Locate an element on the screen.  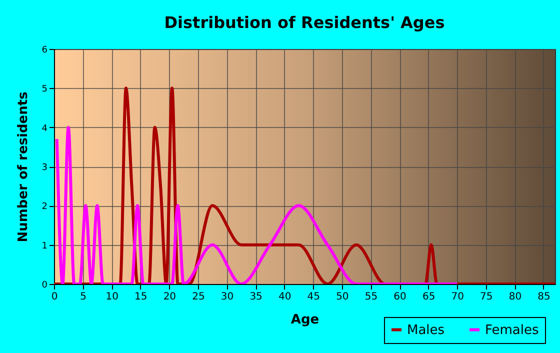
x-tick-label: 30 is located at coordinates (227, 297).